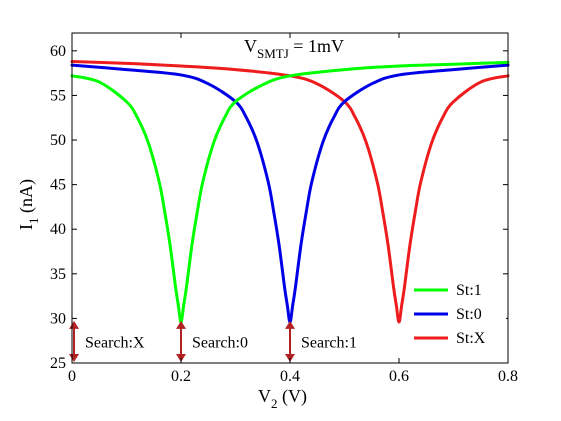 The height and width of the screenshot is (421, 561). What do you see at coordinates (33, 221) in the screenshot?
I see `y-axis-label-subscript: 1` at bounding box center [33, 221].